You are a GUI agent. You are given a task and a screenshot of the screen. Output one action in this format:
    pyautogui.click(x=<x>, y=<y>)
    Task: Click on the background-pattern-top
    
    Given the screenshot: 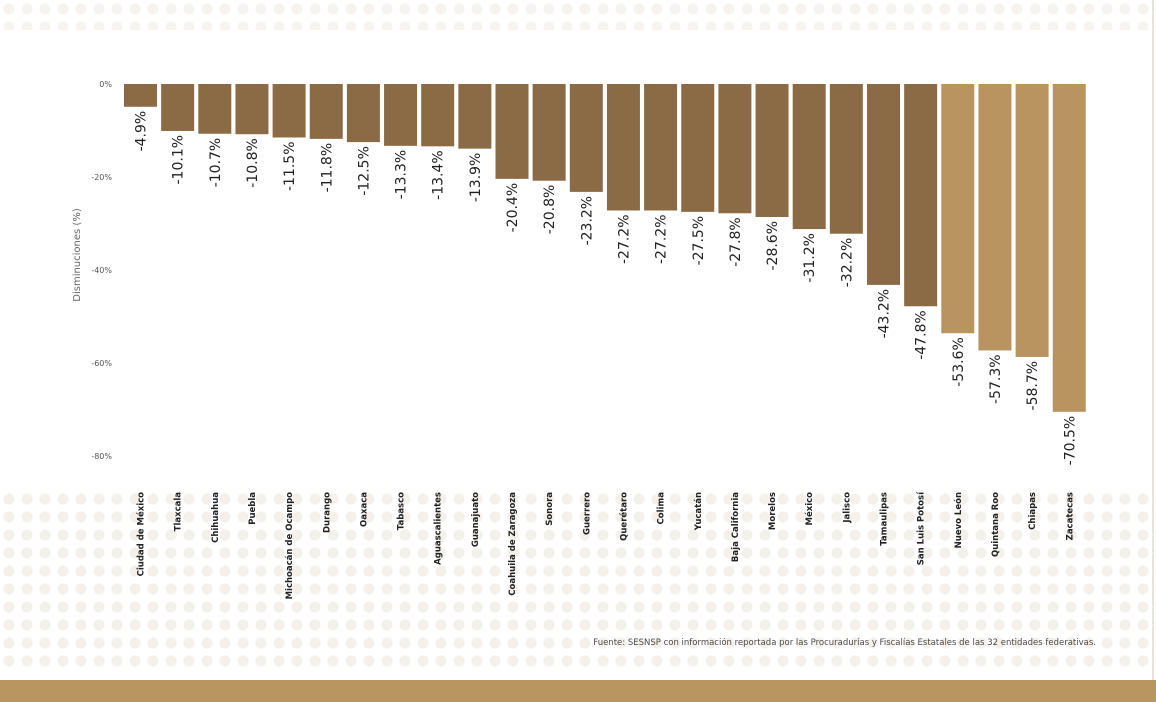 What is the action you would take?
    pyautogui.click(x=578, y=15)
    